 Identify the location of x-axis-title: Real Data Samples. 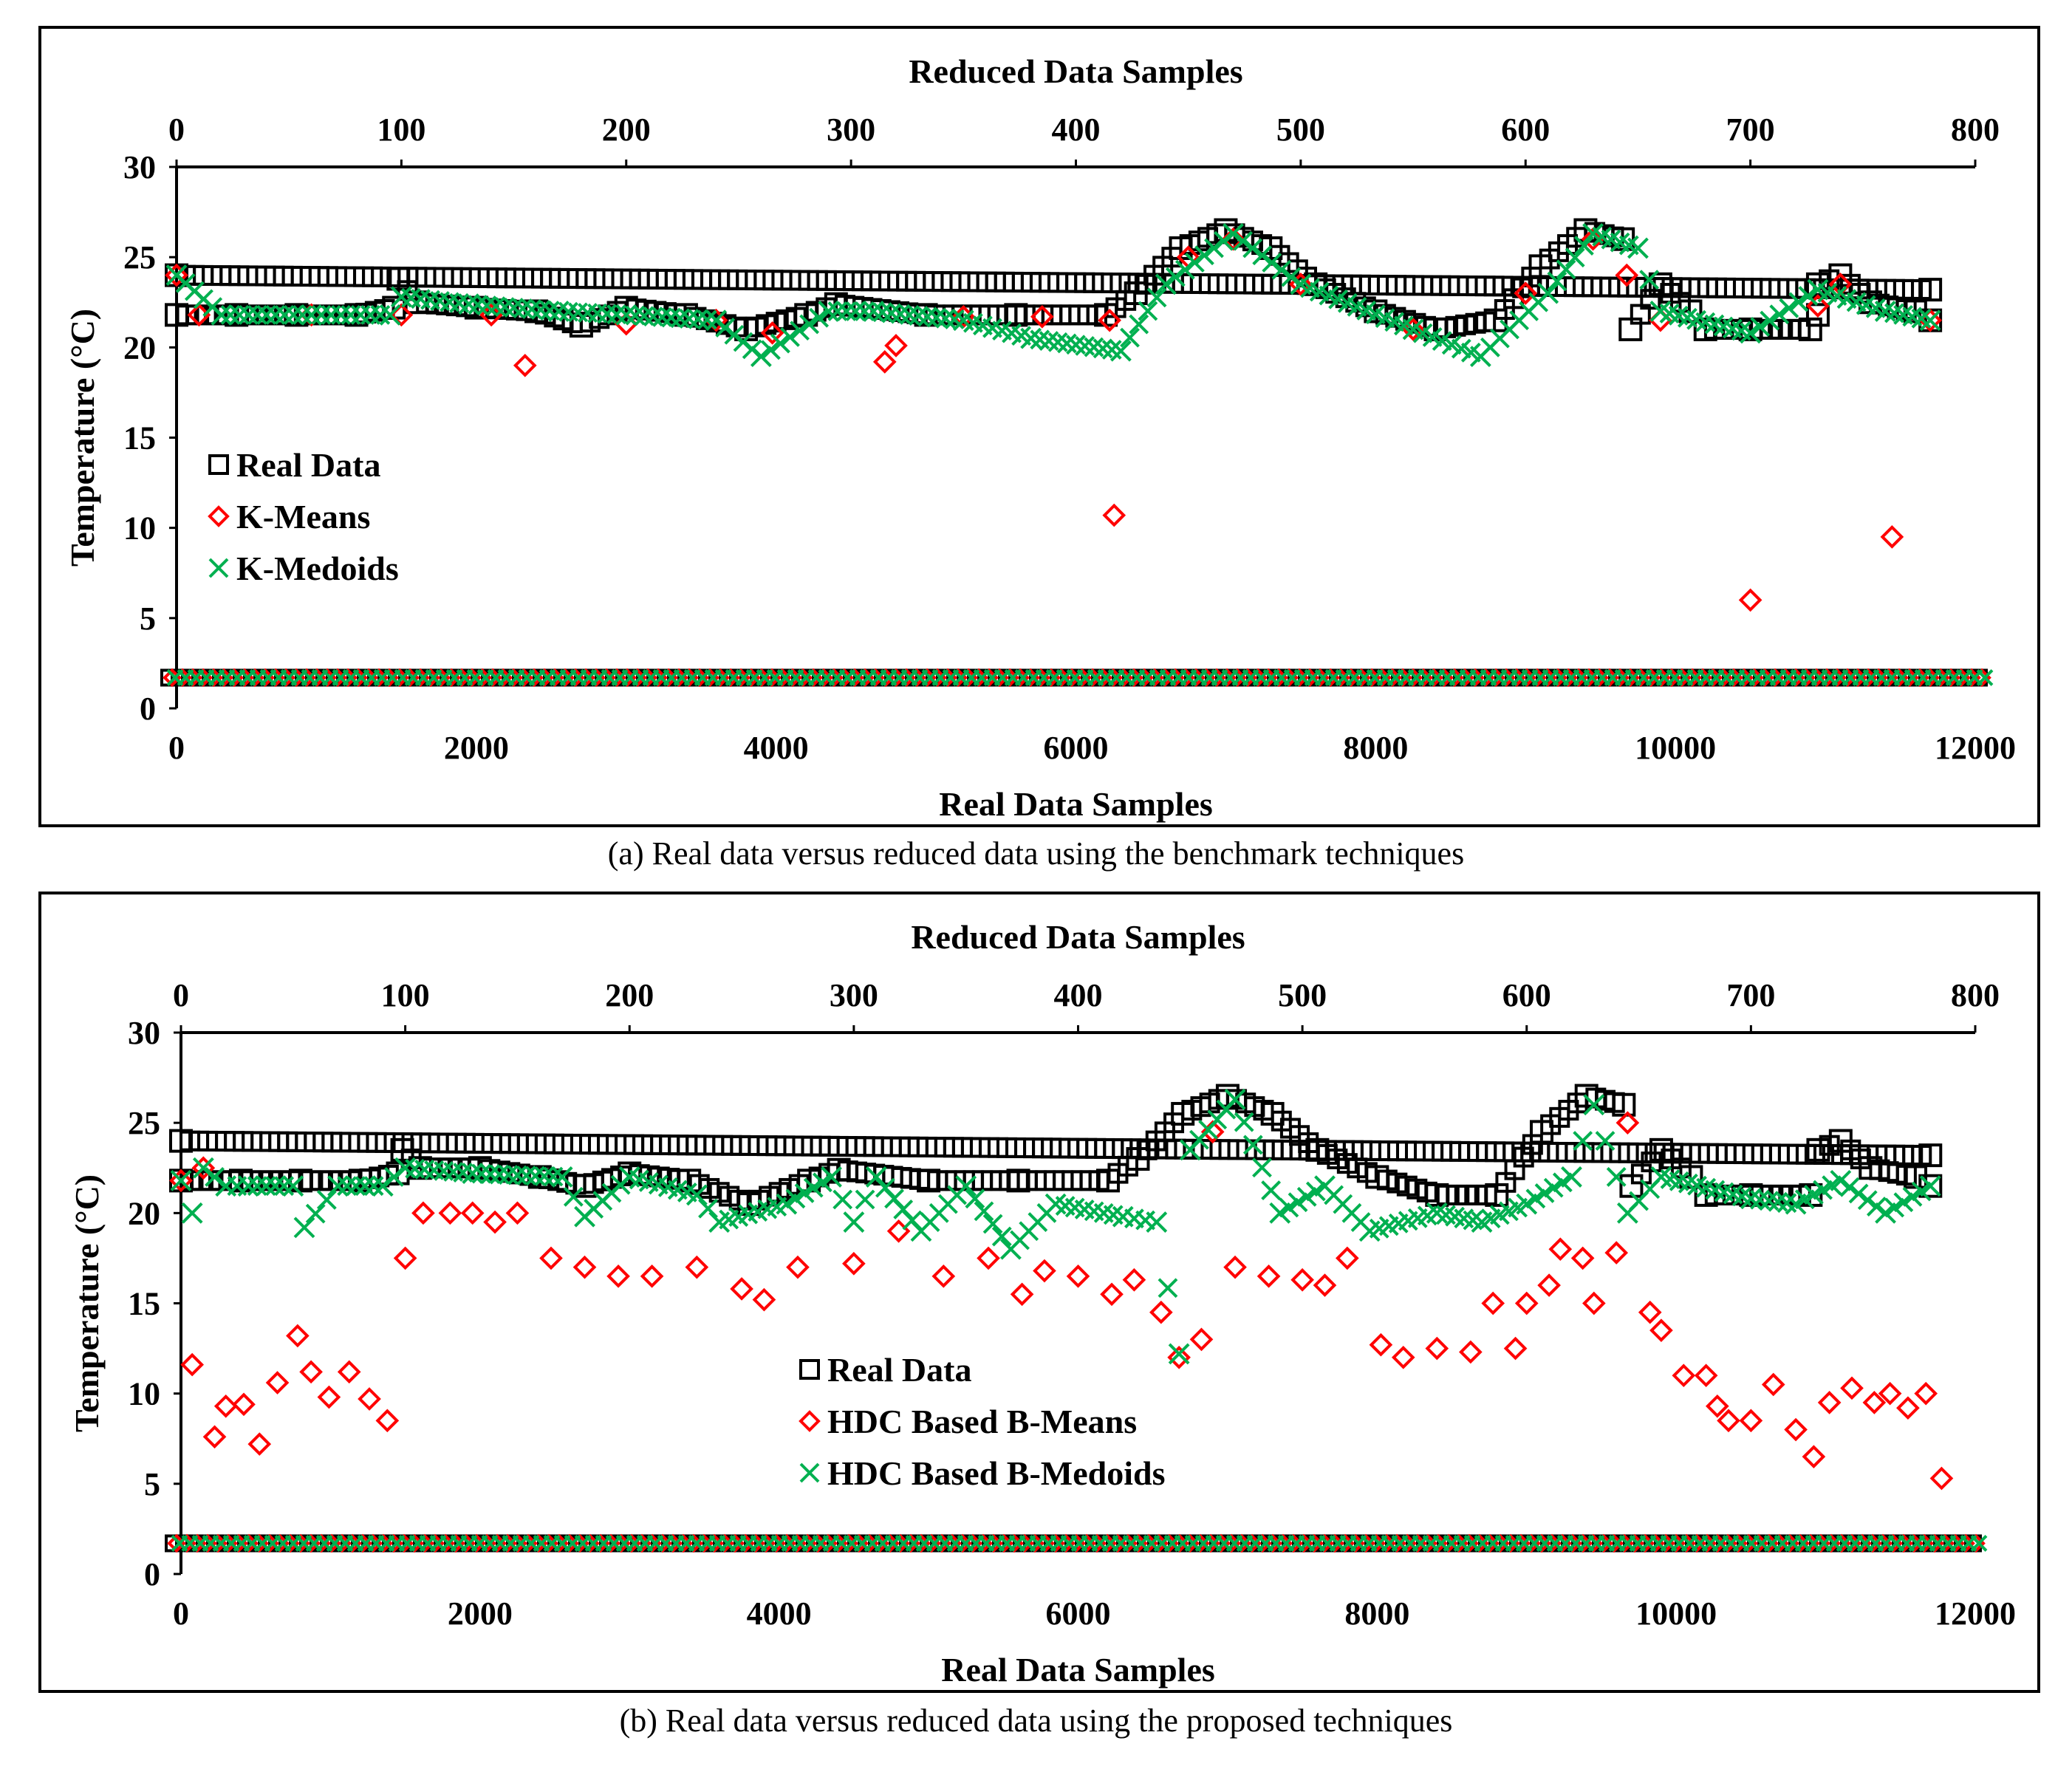
(1076, 804).